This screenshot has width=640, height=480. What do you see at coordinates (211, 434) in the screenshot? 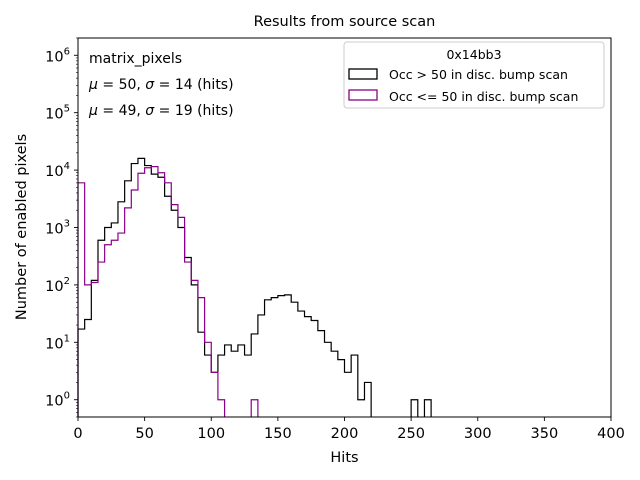
I see `x-tick-label: 100` at bounding box center [211, 434].